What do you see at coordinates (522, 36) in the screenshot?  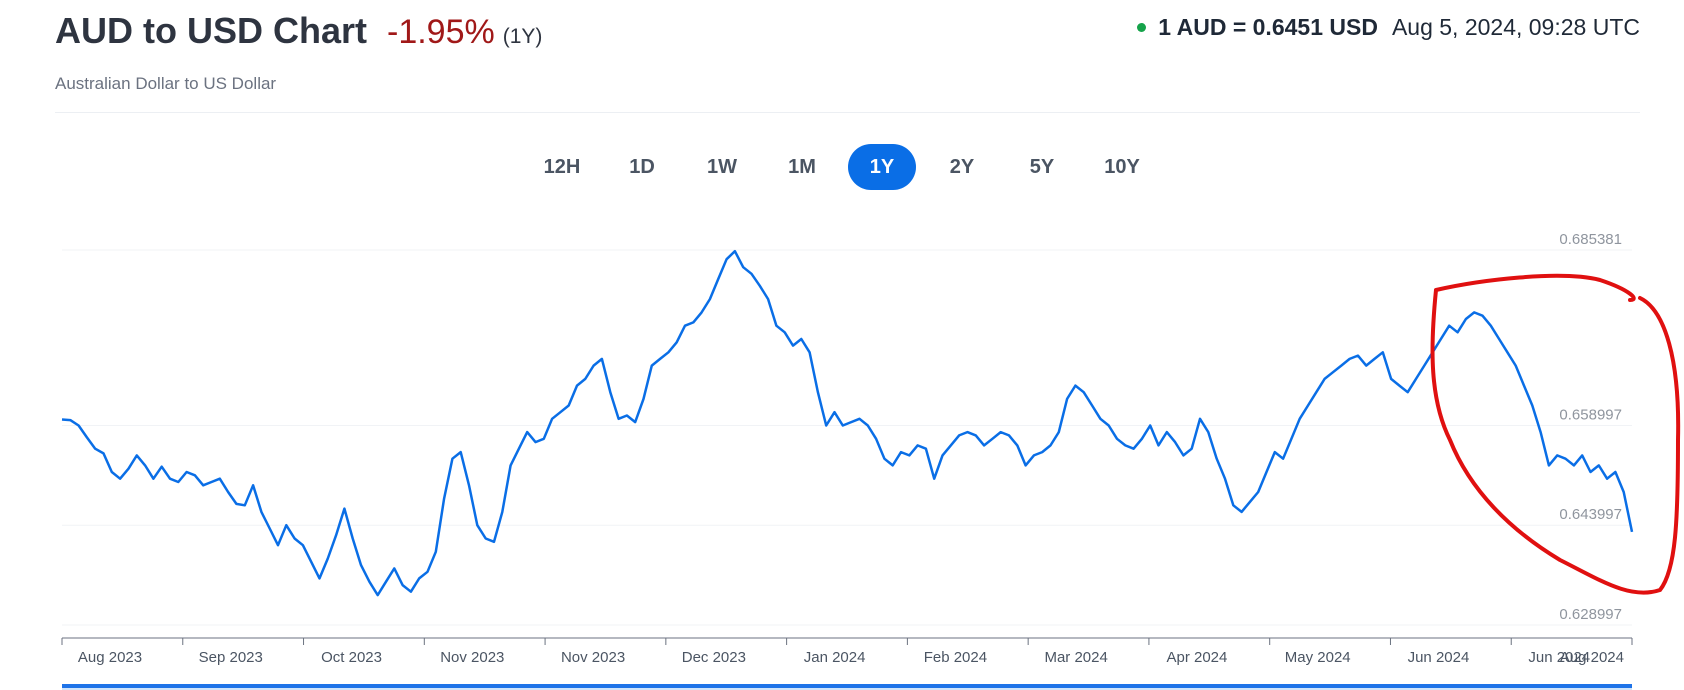 I see `change-period: (1Y)` at bounding box center [522, 36].